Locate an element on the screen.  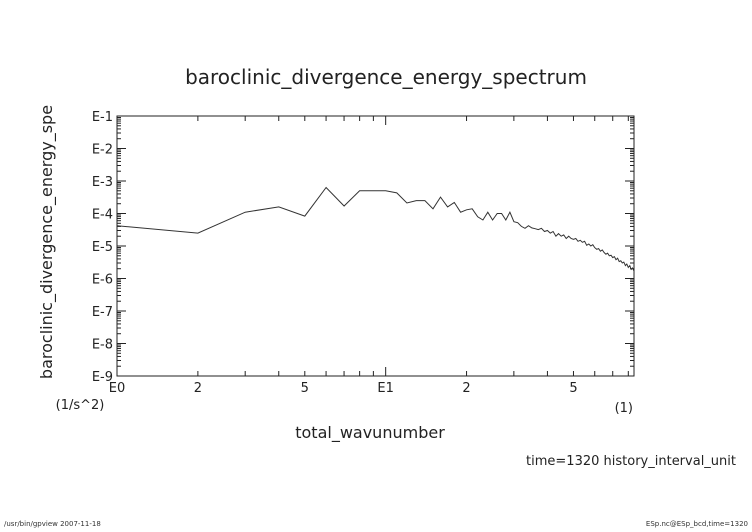
x-axis-unit: (1) is located at coordinates (624, 408).